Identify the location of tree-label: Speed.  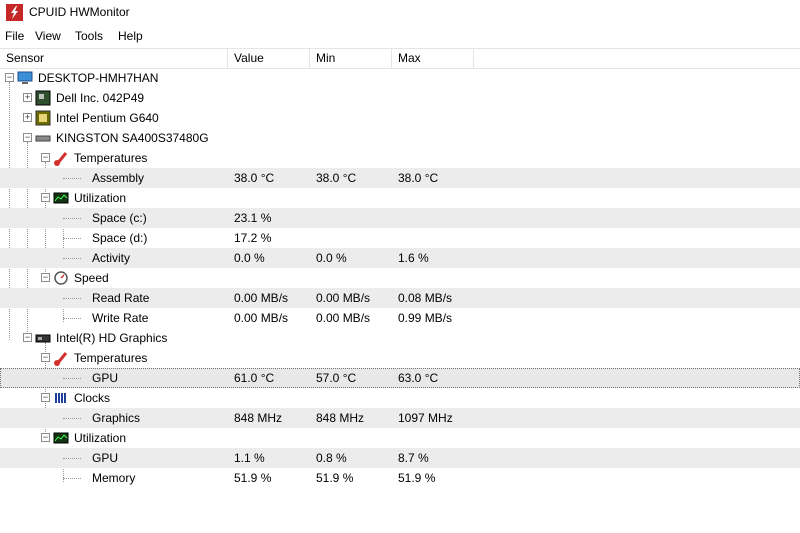
(91, 278).